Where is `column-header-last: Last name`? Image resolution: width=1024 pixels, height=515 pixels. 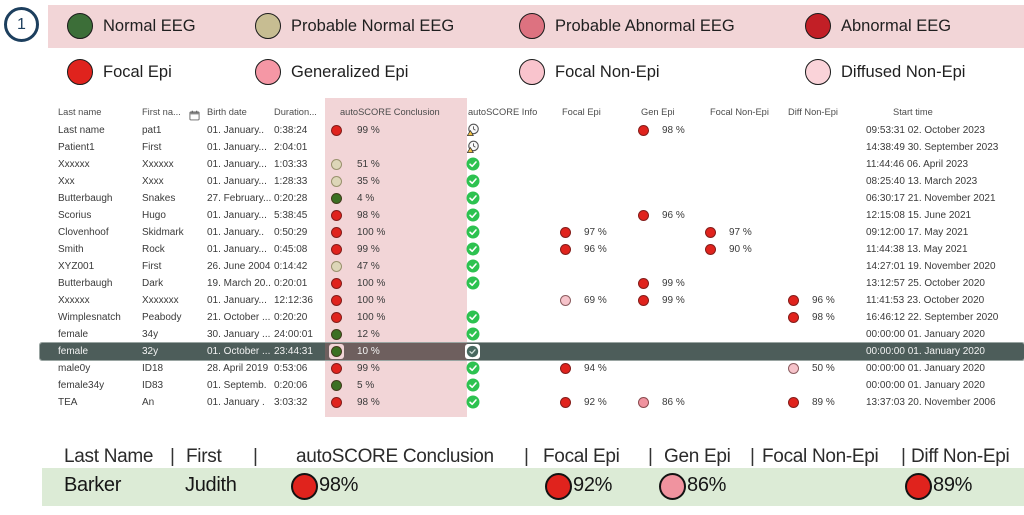
column-header-last: Last name is located at coordinates (80, 112).